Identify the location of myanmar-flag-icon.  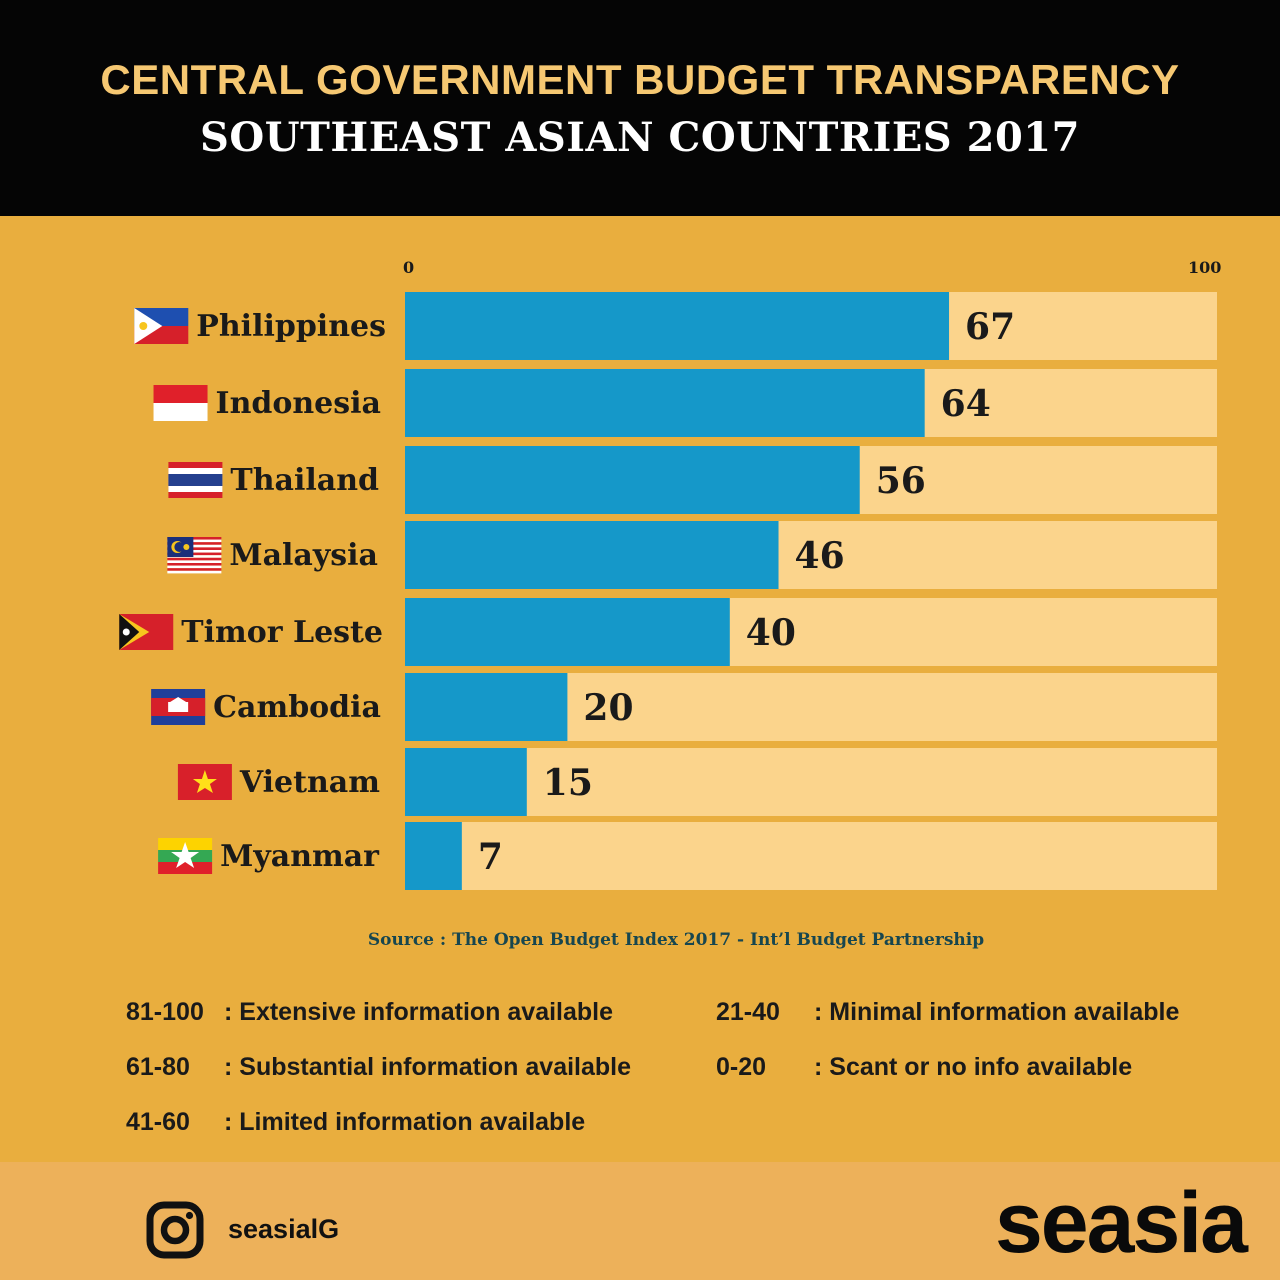
(185, 856).